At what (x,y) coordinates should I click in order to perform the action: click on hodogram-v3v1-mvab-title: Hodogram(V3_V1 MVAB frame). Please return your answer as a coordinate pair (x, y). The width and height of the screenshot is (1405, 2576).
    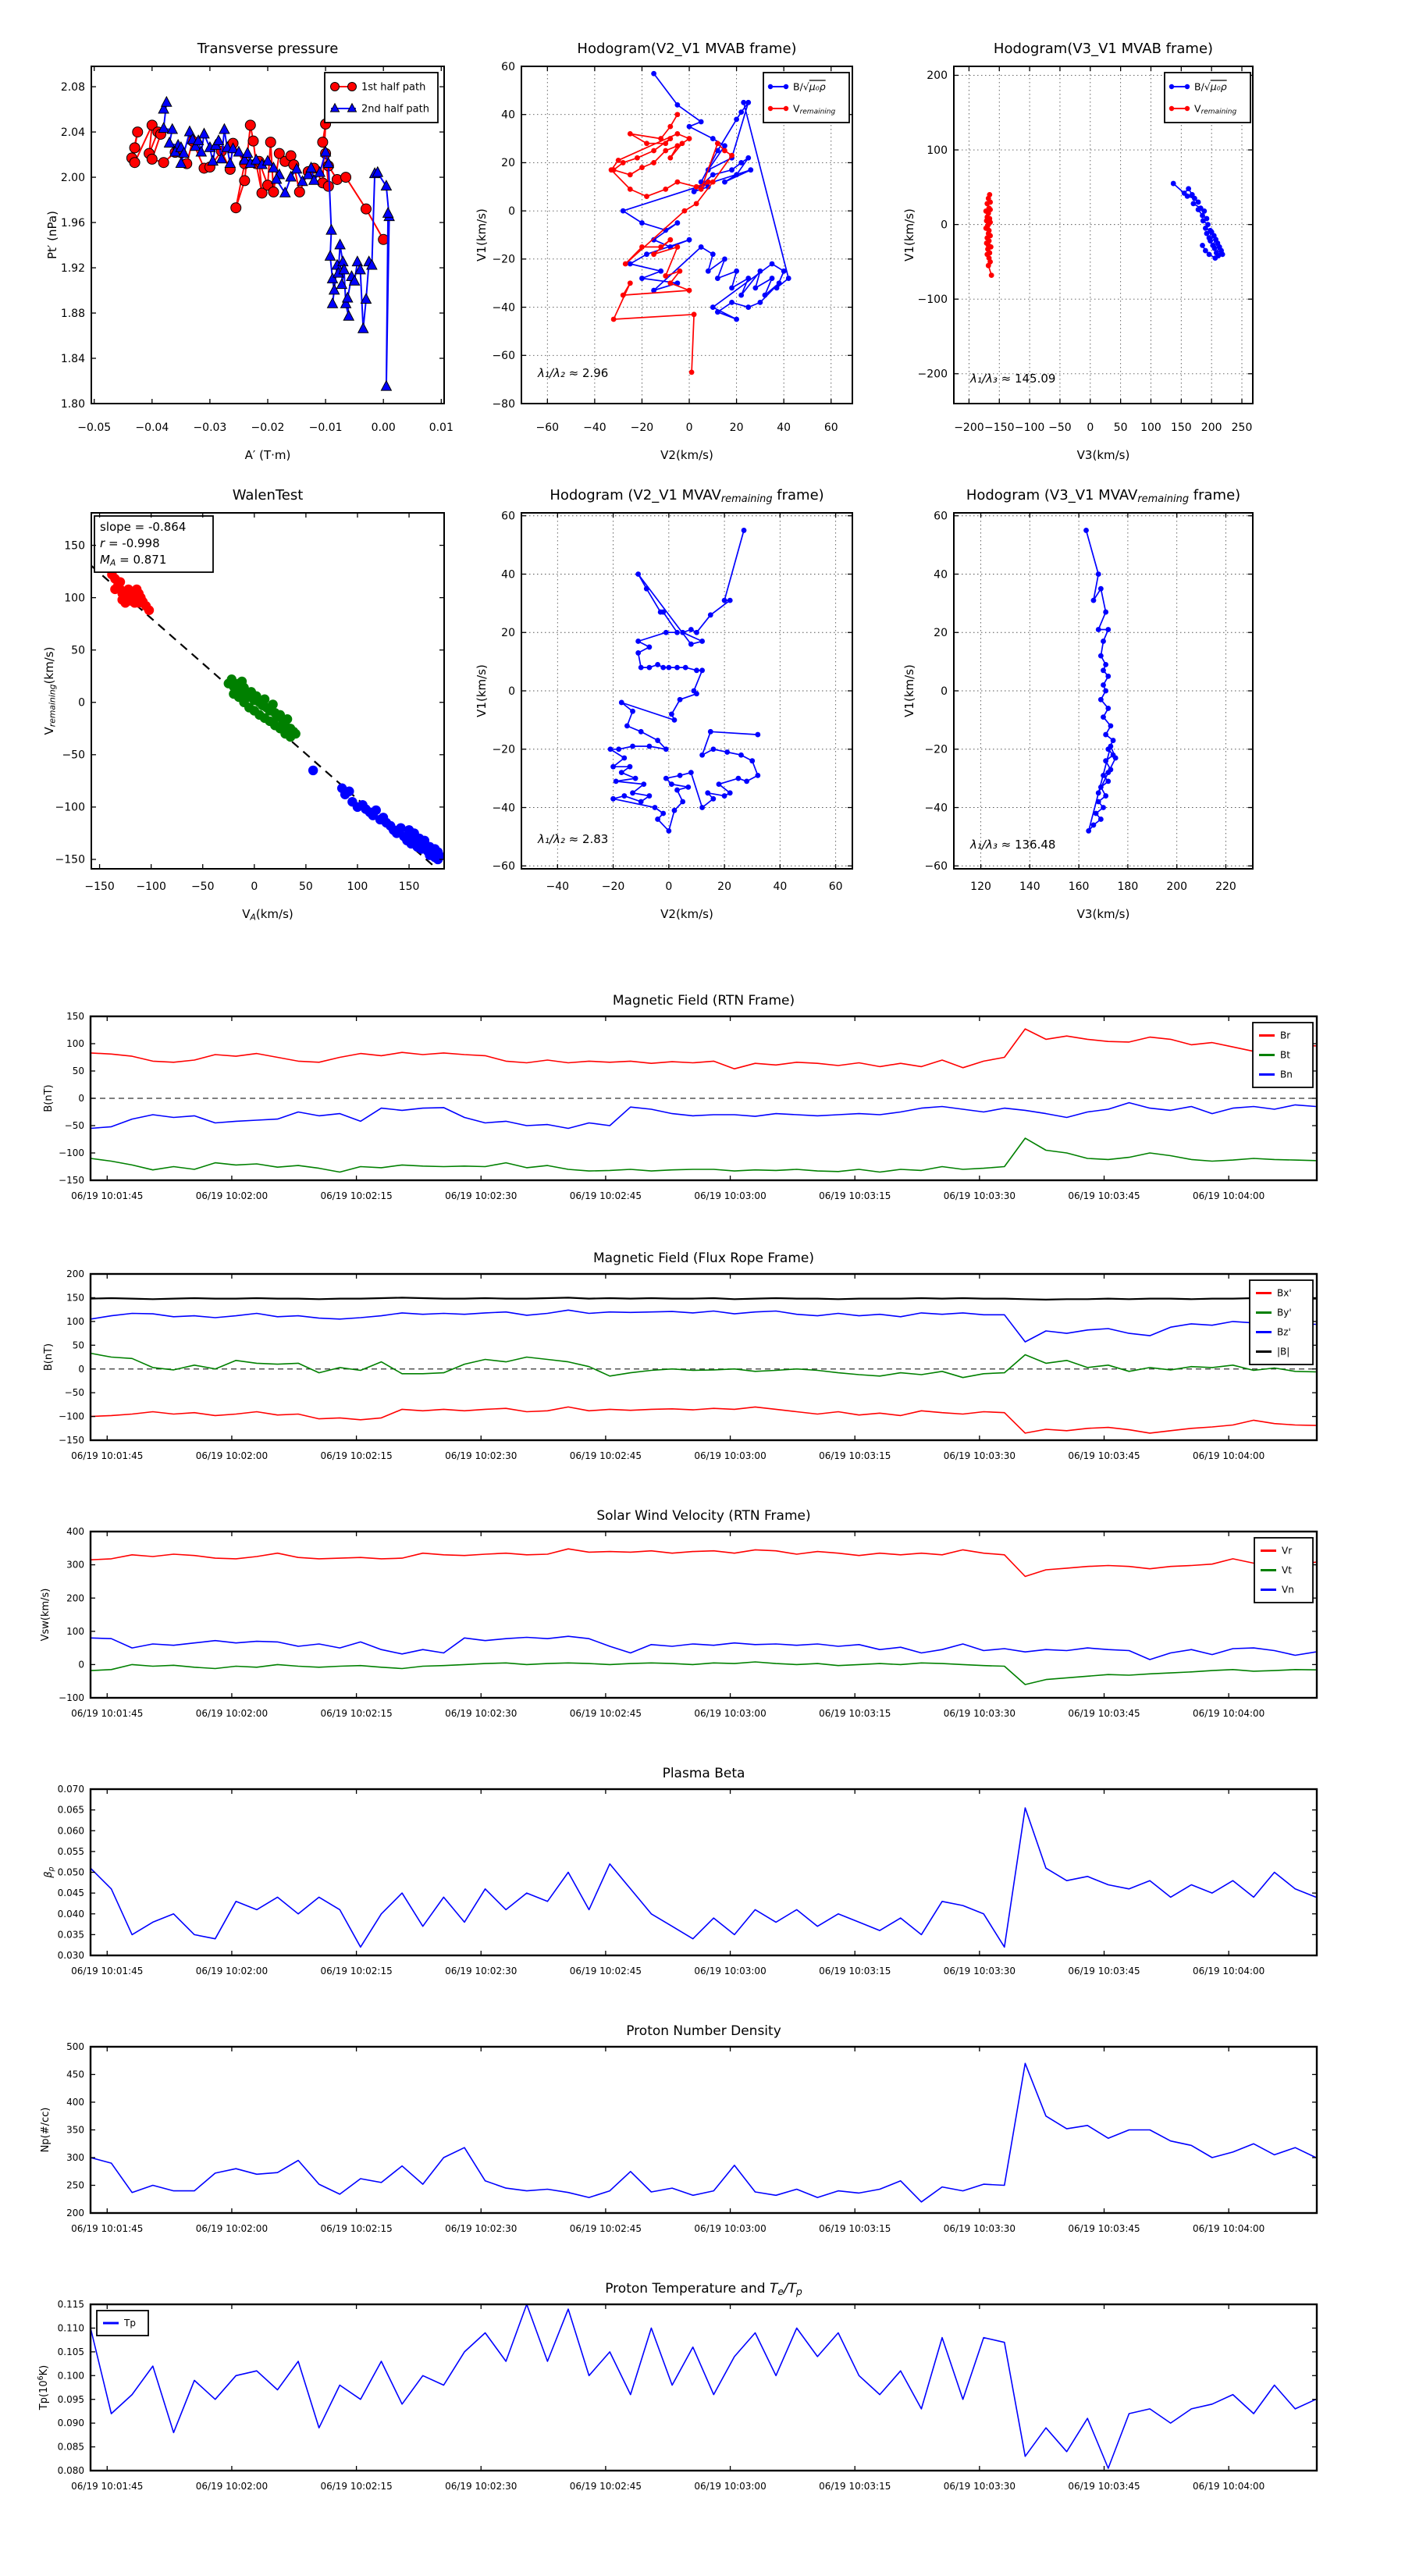
    Looking at the image, I should click on (1103, 49).